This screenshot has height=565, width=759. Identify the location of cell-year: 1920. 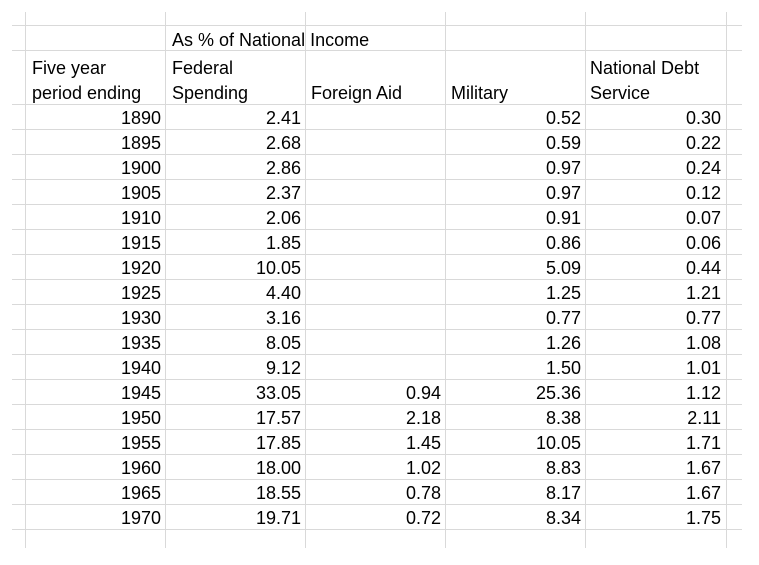
(140, 268).